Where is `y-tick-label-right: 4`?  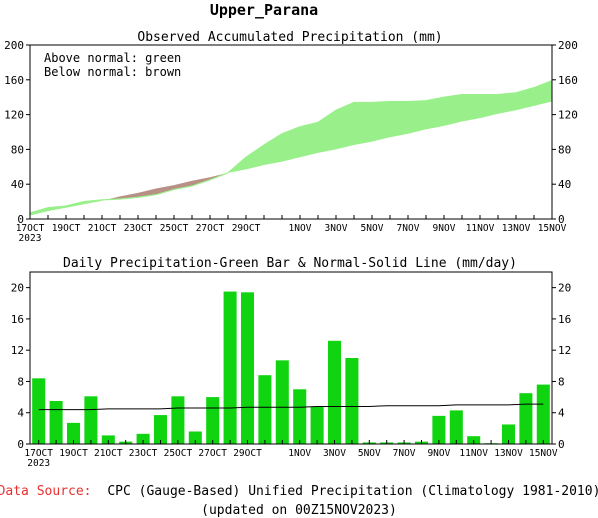
y-tick-label-right: 4 is located at coordinates (561, 413).